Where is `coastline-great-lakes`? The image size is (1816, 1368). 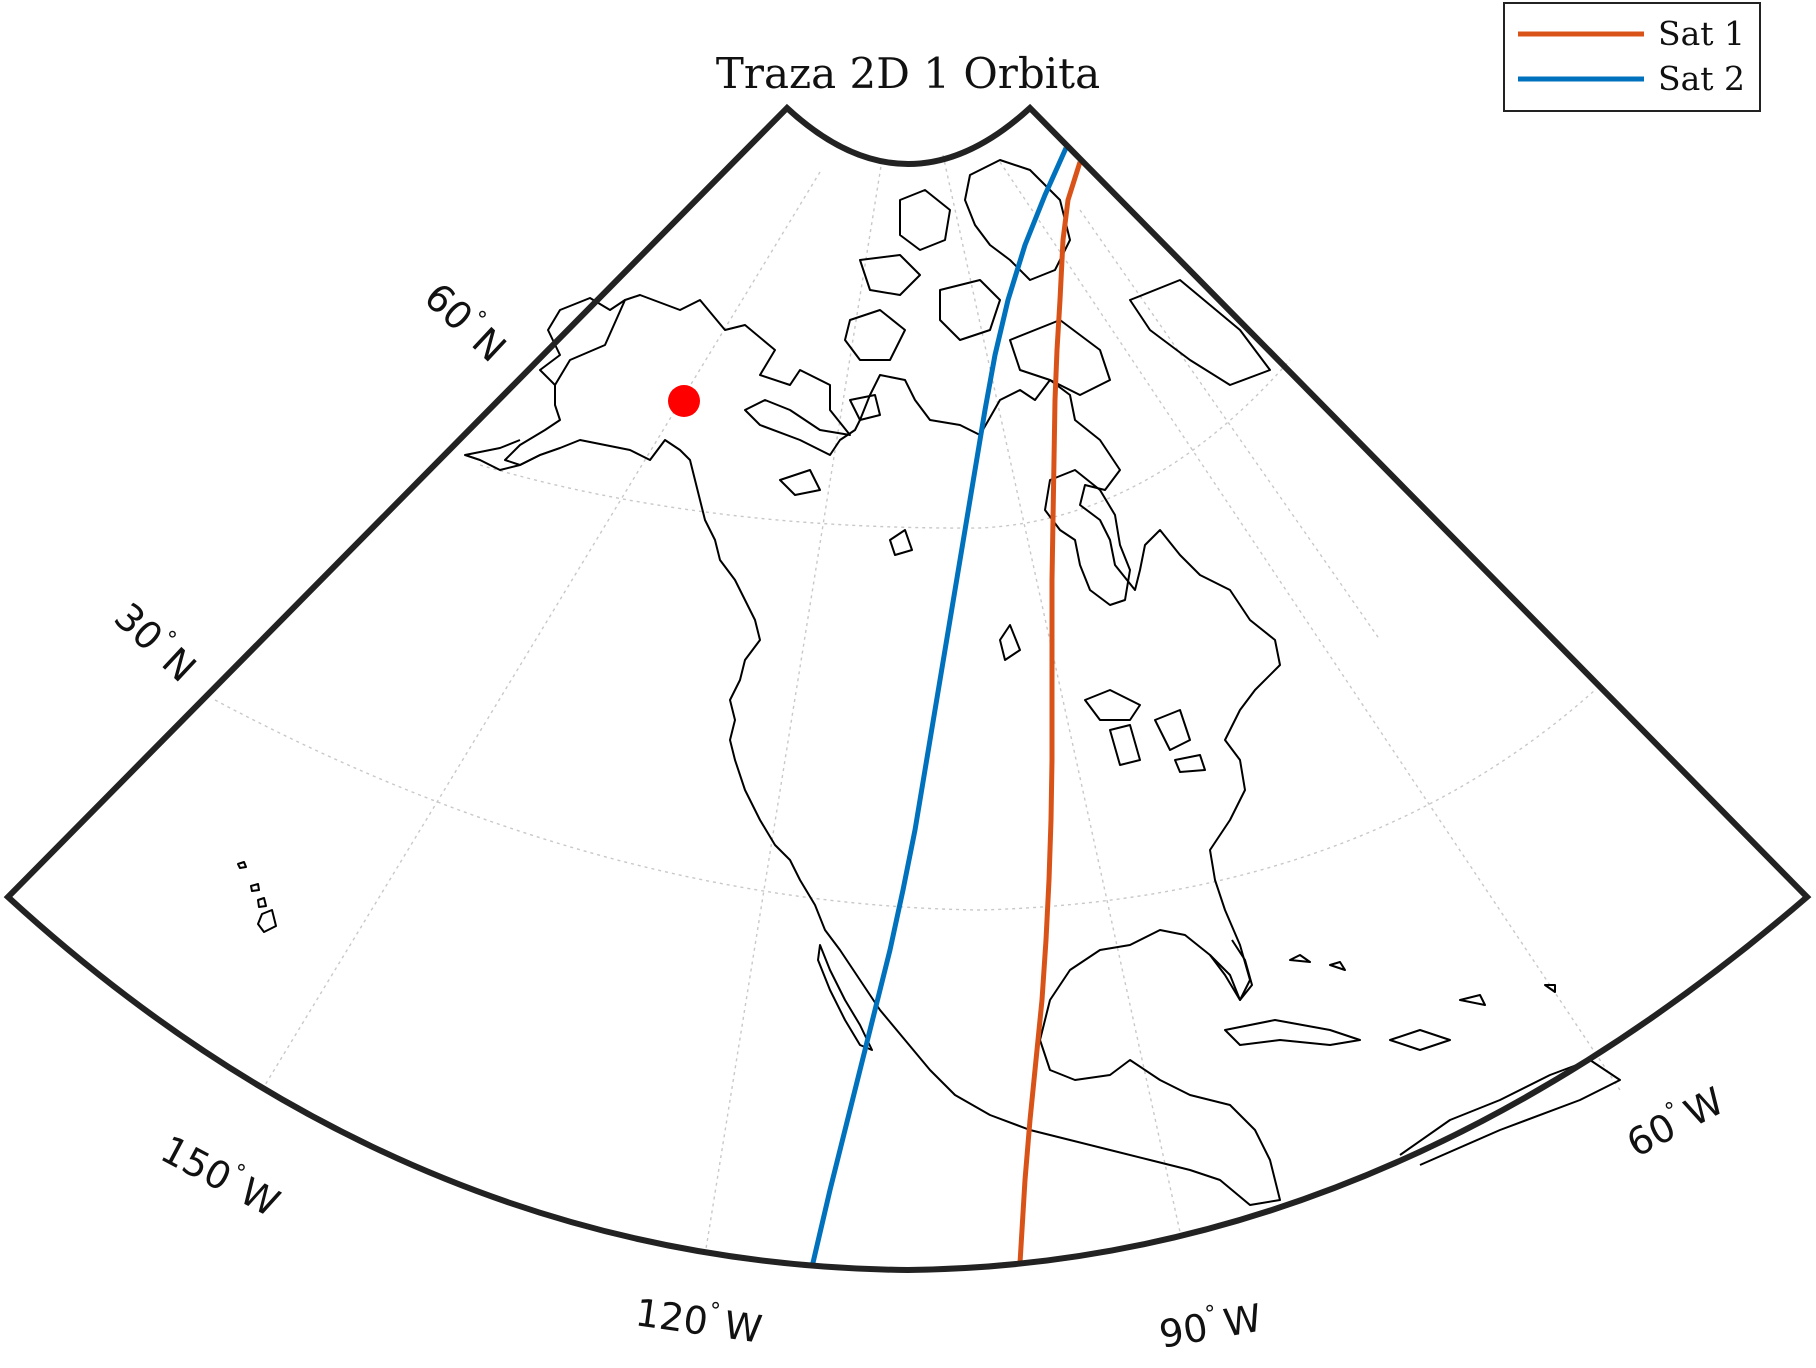
coastline-great-lakes is located at coordinates (1145, 731).